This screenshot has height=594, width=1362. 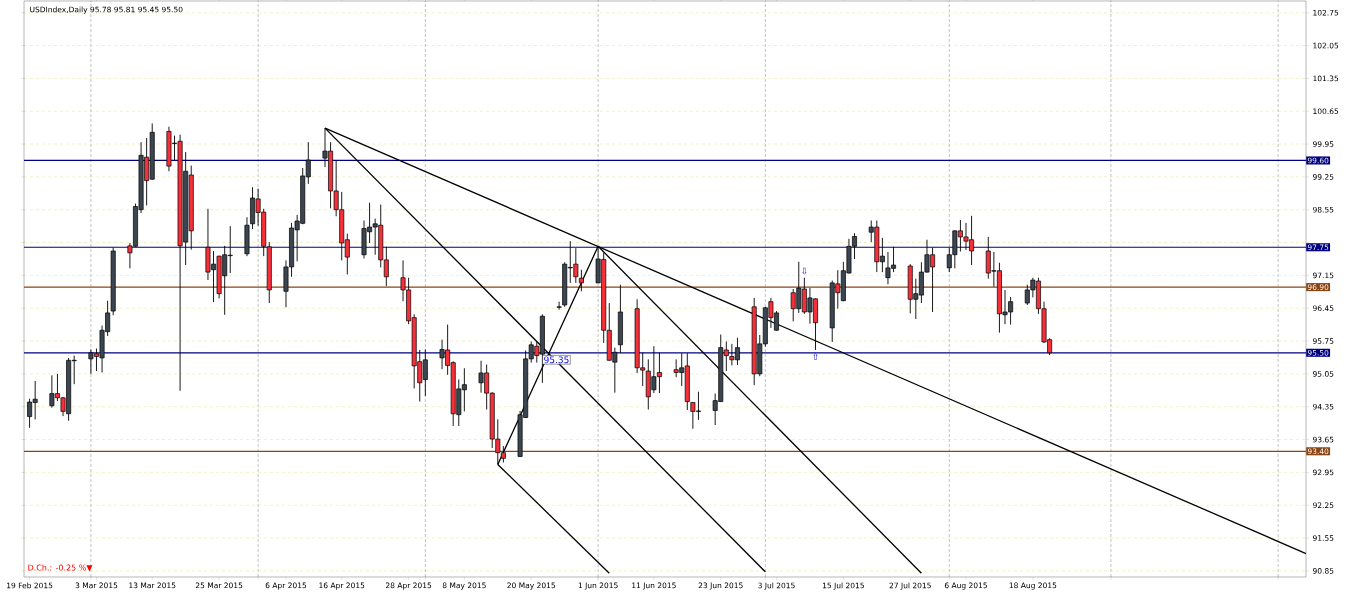 I want to click on annotation: 95.35, so click(x=556, y=360).